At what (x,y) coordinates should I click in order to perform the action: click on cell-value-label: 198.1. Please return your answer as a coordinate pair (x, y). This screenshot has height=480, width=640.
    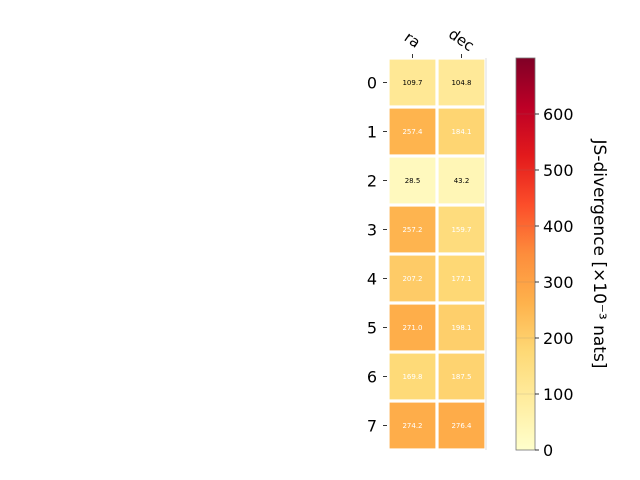
    Looking at the image, I should click on (461, 328).